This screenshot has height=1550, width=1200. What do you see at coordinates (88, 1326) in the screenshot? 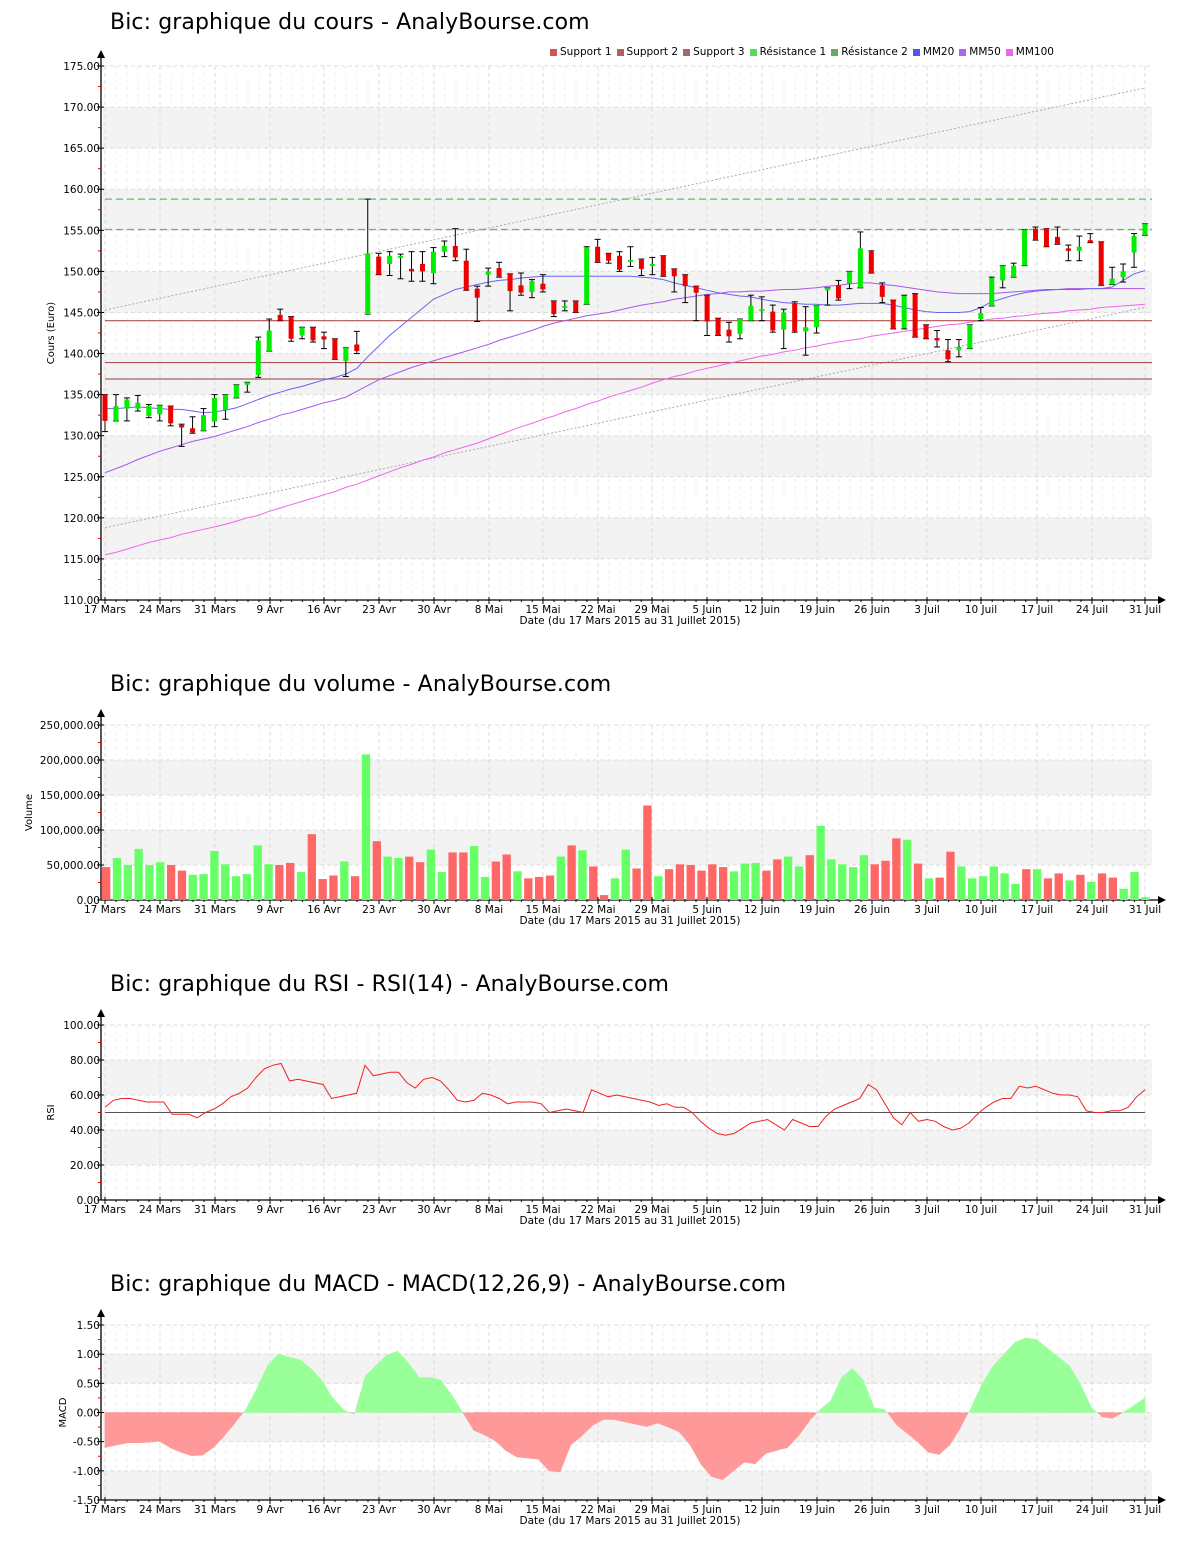
I see `y-tick-label: 1.50` at bounding box center [88, 1326].